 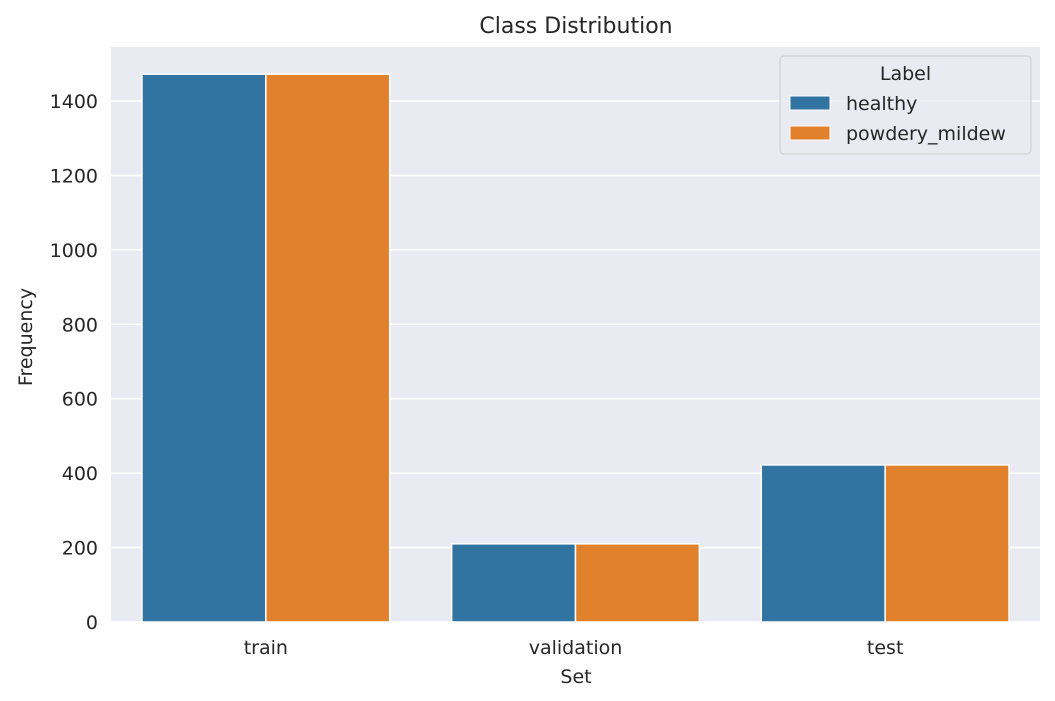 I want to click on x-tick-label: validation, so click(x=576, y=648).